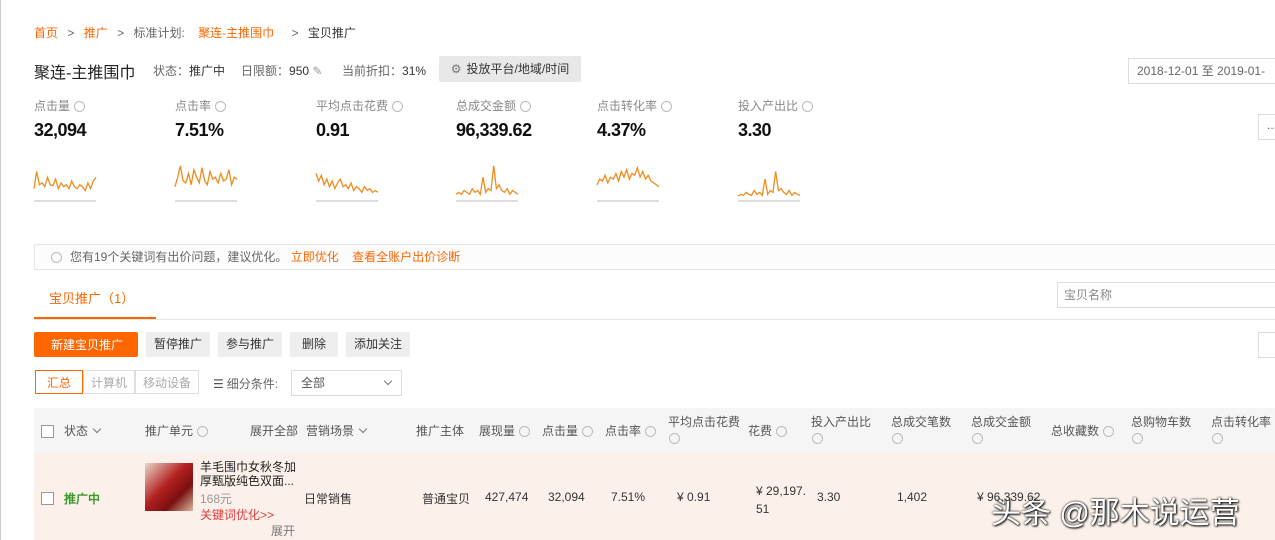 This screenshot has width=1275, height=540. What do you see at coordinates (921, 422) in the screenshot?
I see `header-text: 总成交笔数` at bounding box center [921, 422].